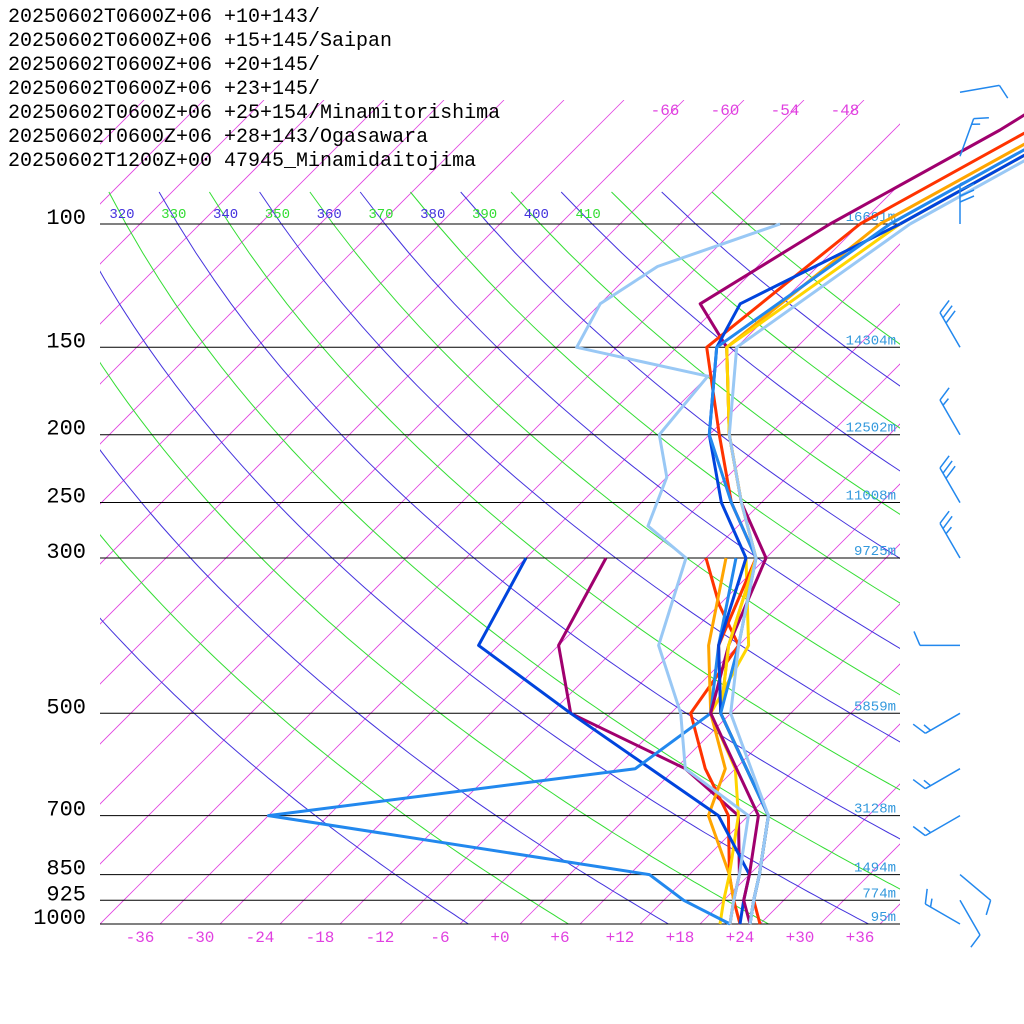 This screenshot has width=1024, height=1024. I want to click on isotherm-label: -48, so click(845, 111).